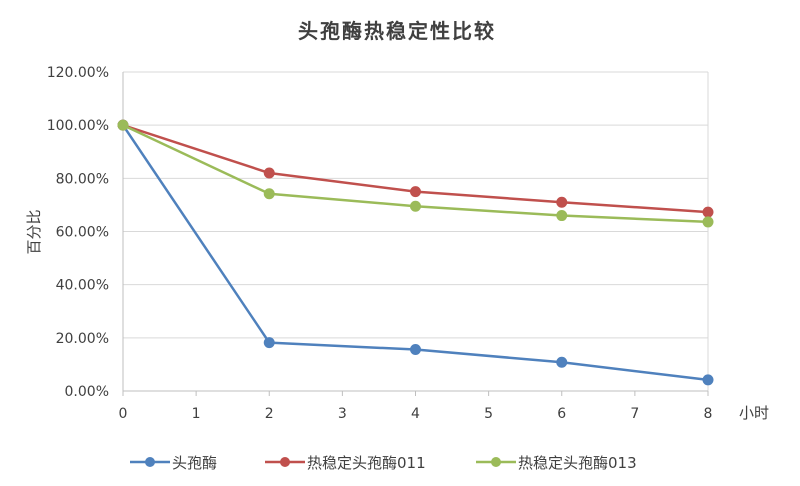 This screenshot has width=800, height=486. I want to click on legend-item: 热稳定头孢酶013, so click(556, 463).